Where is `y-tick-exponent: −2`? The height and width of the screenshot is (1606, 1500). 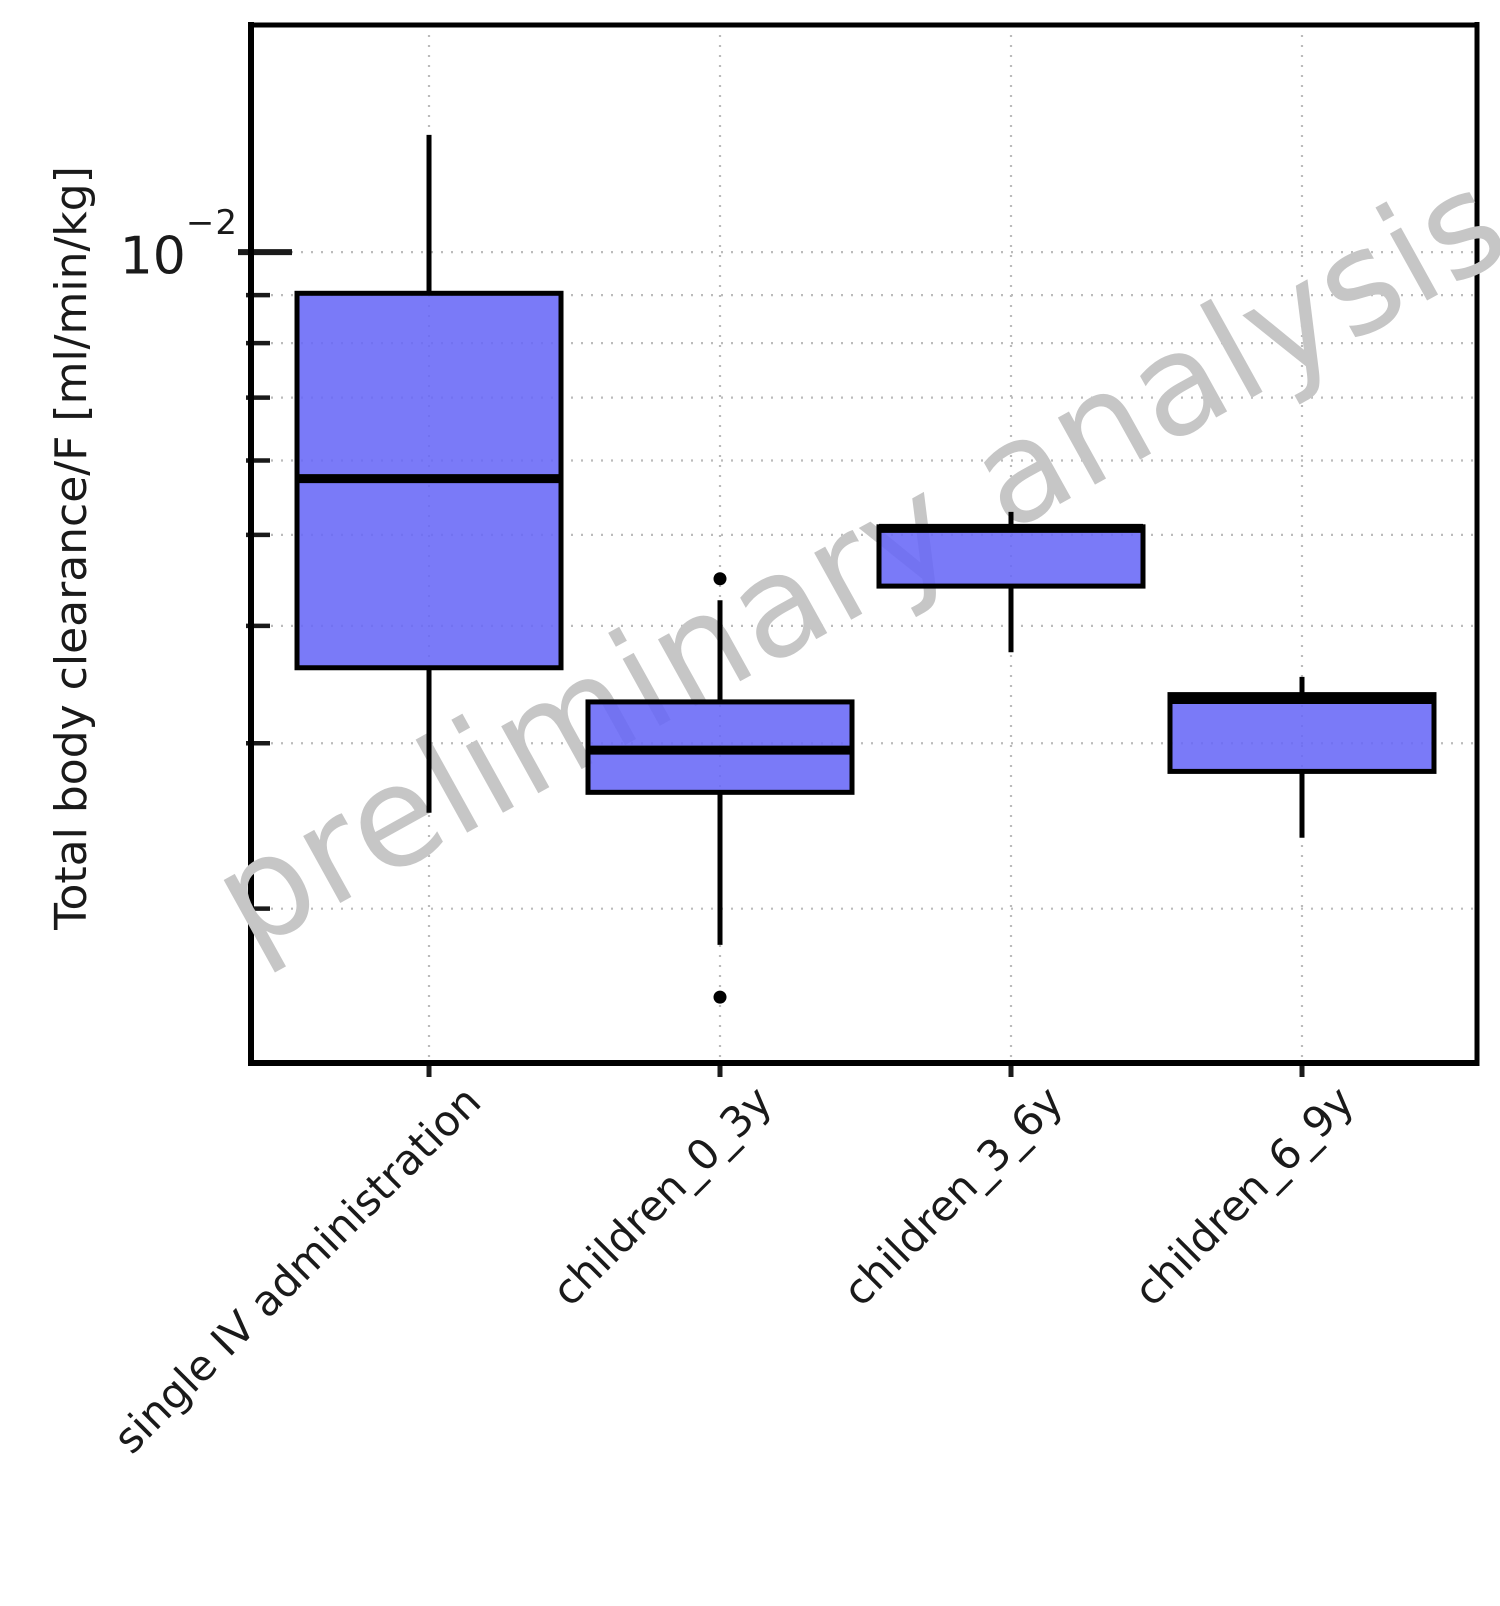 y-tick-exponent: −2 is located at coordinates (211, 222).